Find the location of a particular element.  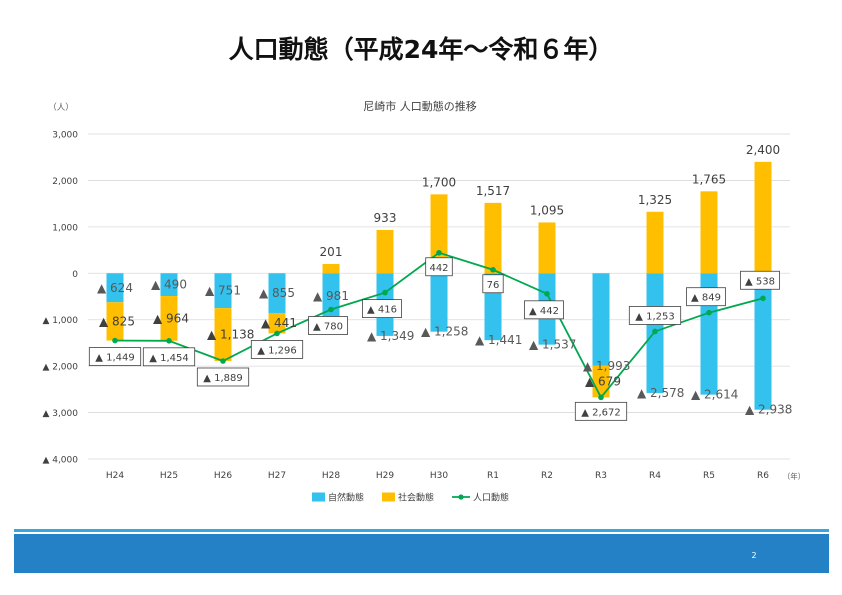

total-label: ▲ 1,454 is located at coordinates (169, 358).